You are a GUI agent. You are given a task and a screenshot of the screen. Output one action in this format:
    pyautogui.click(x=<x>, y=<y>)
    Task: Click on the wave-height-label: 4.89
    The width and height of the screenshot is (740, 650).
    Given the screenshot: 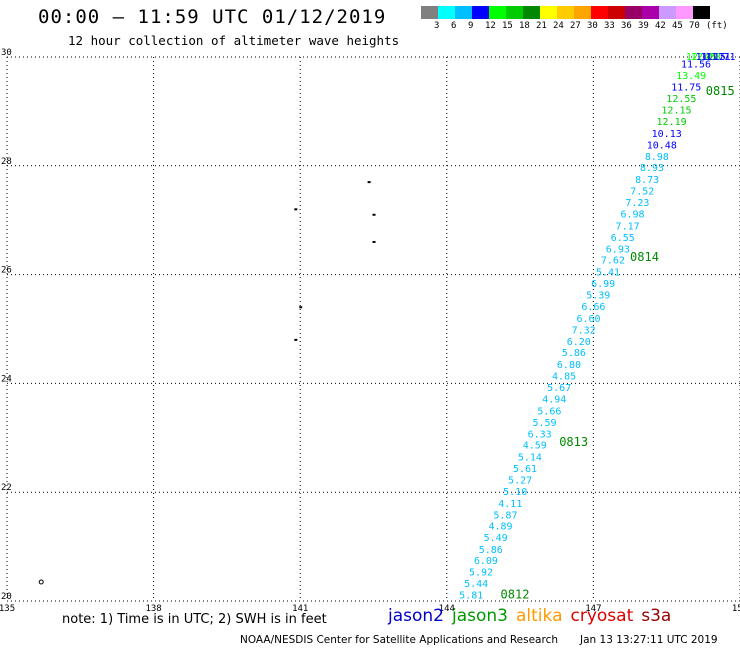 What is the action you would take?
    pyautogui.click(x=501, y=527)
    